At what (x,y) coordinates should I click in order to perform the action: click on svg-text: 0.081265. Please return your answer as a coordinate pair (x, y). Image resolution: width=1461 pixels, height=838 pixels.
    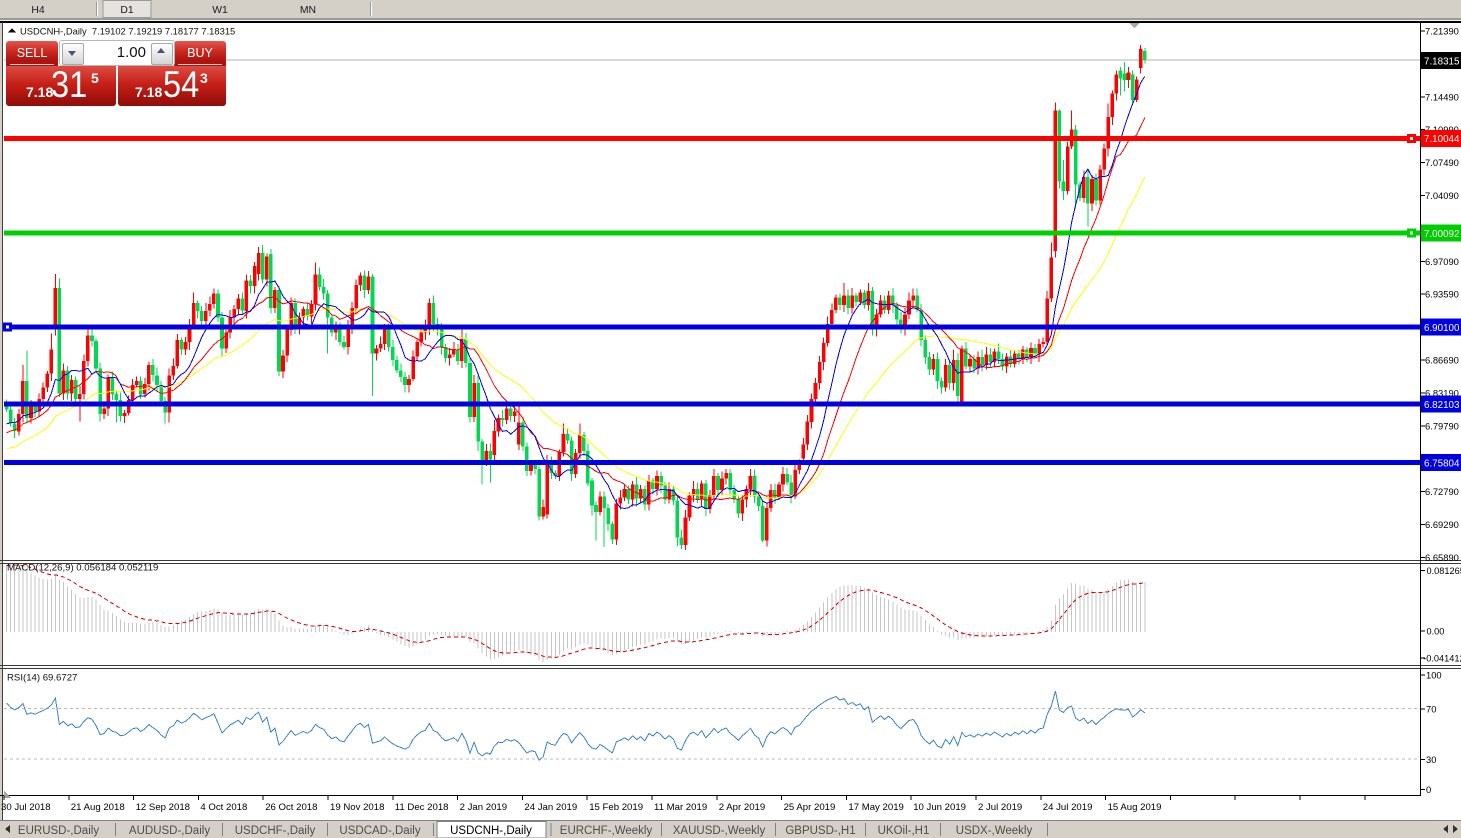
    Looking at the image, I should click on (1444, 571).